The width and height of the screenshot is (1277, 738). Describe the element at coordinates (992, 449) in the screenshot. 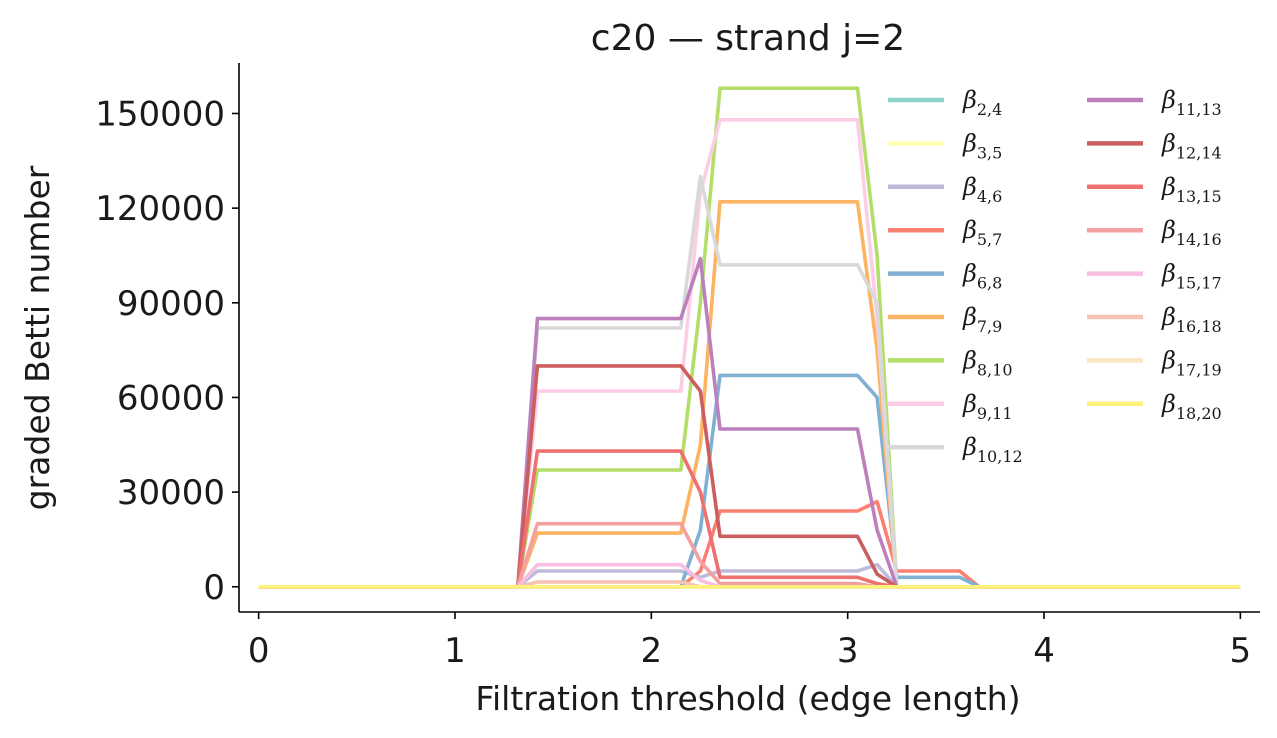

I see `legend-label: β10,12` at that location.